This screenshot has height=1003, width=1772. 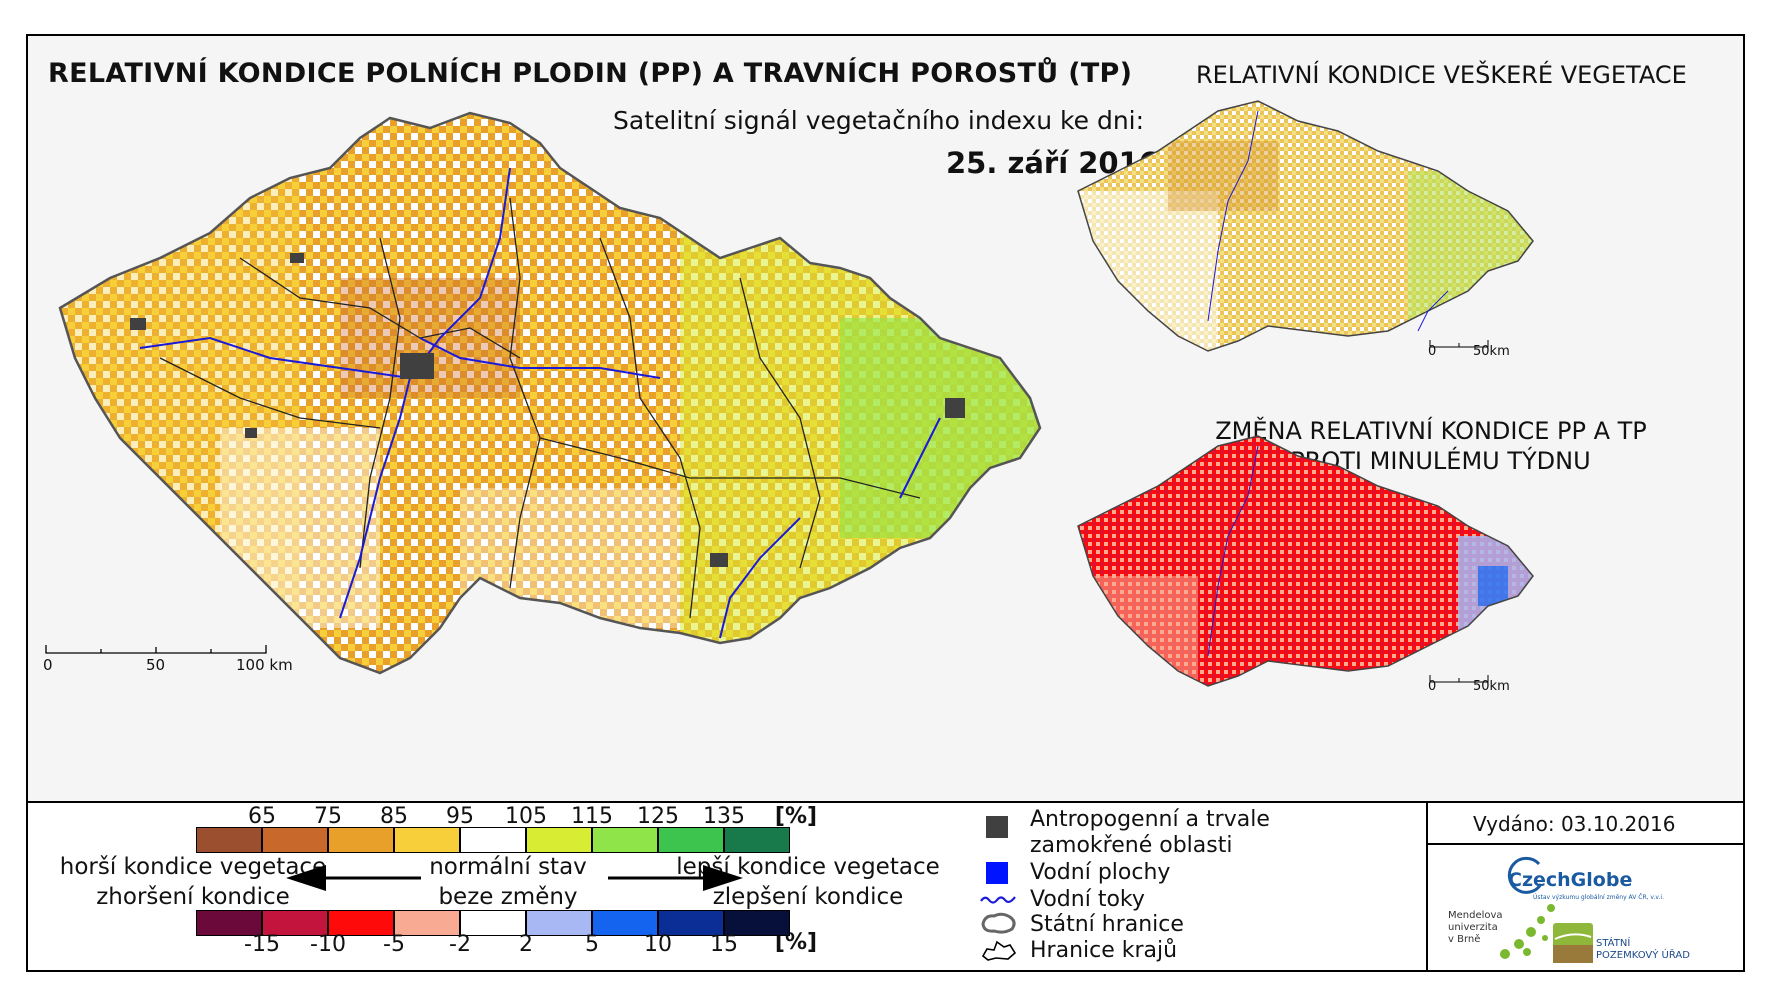 I want to click on issued-date: Vydáno: 03.10.2016, so click(x=1574, y=824).